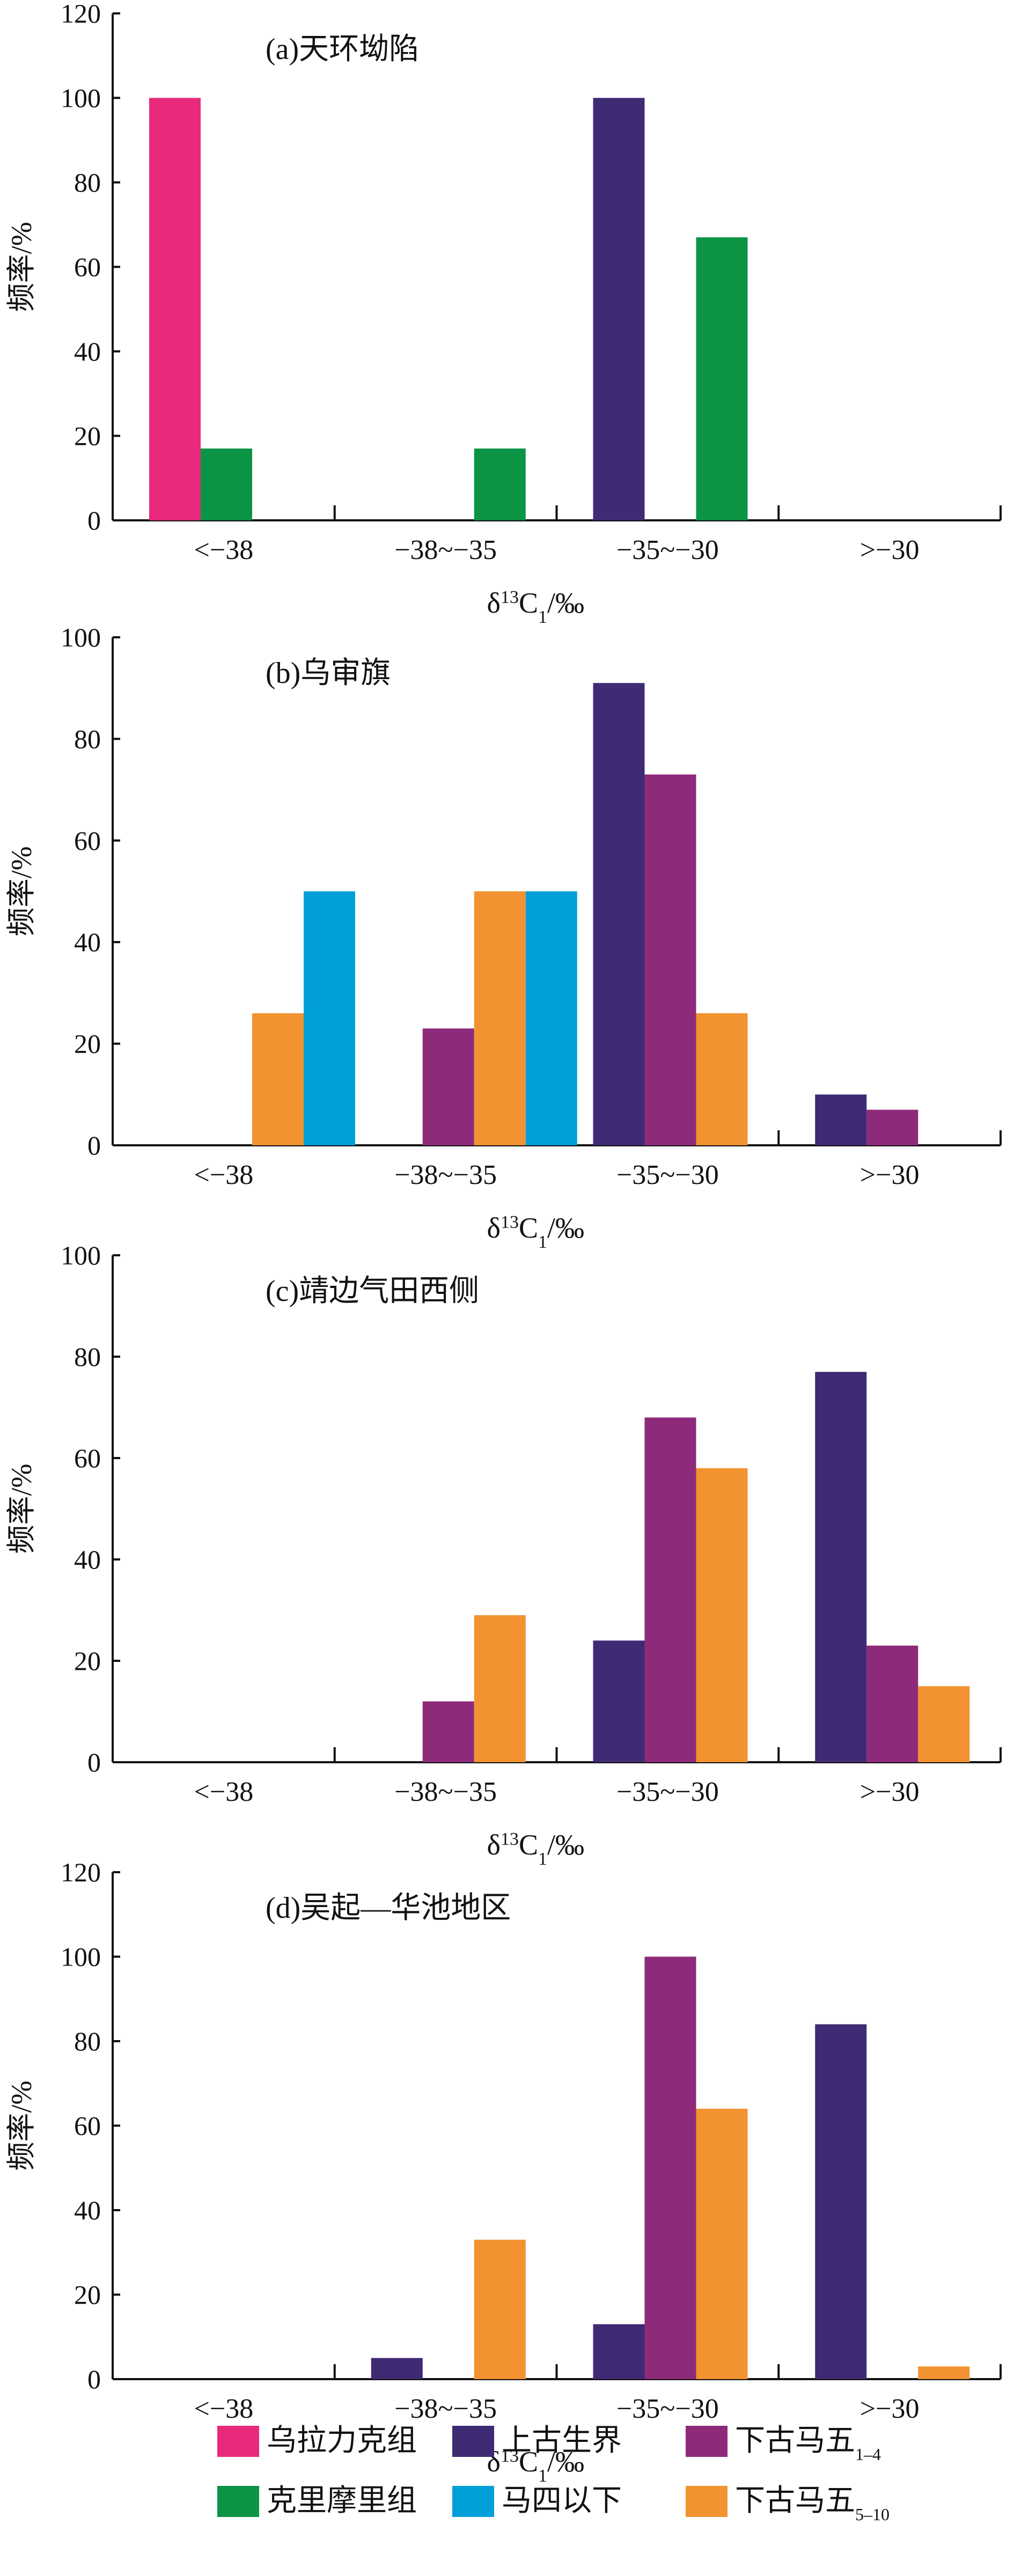 The image size is (1014, 2576). I want to click on y-tick-label: 120, so click(81, 14).